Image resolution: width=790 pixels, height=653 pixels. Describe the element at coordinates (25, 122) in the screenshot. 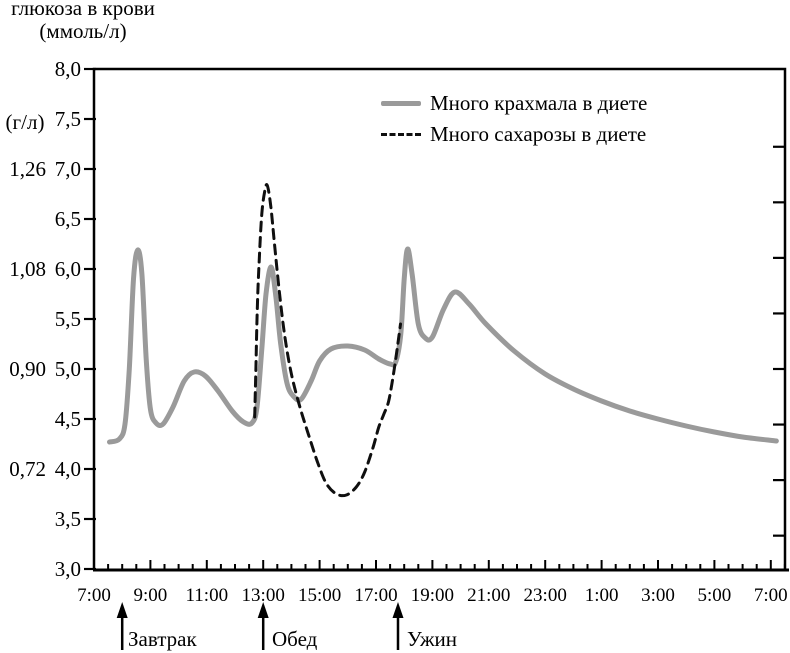

I see `y2-axis-unit-label: (г/л)` at that location.